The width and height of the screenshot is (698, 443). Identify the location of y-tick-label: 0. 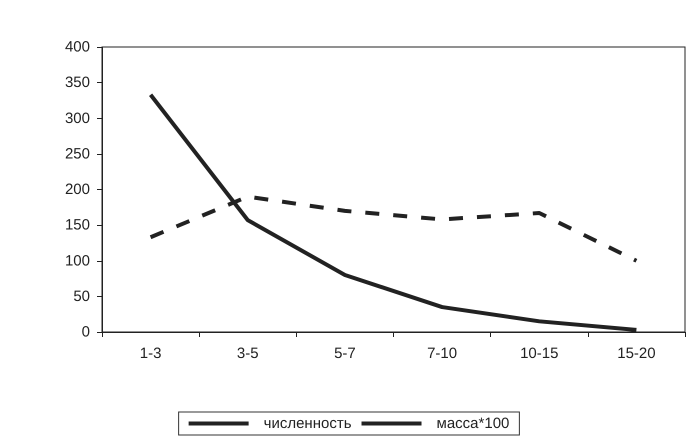
(86, 332).